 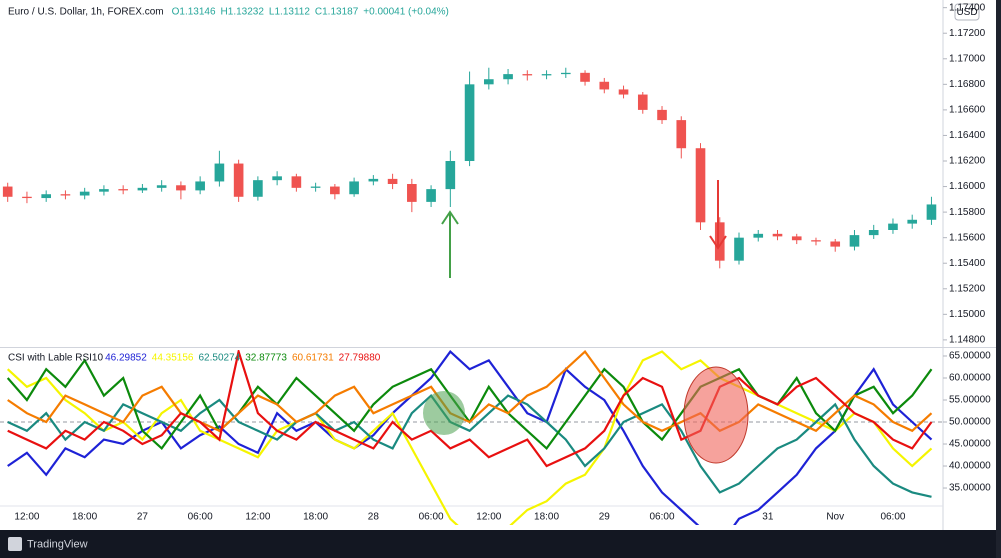 I want to click on y-tick-label: 35.00000, so click(x=970, y=488).